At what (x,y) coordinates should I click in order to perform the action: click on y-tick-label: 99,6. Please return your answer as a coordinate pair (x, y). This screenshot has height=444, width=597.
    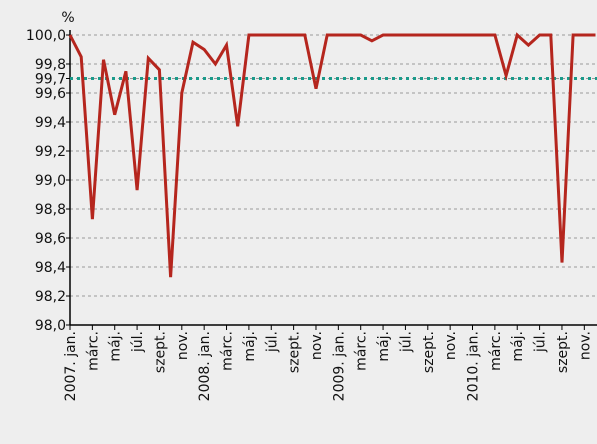
    Looking at the image, I should click on (50, 94).